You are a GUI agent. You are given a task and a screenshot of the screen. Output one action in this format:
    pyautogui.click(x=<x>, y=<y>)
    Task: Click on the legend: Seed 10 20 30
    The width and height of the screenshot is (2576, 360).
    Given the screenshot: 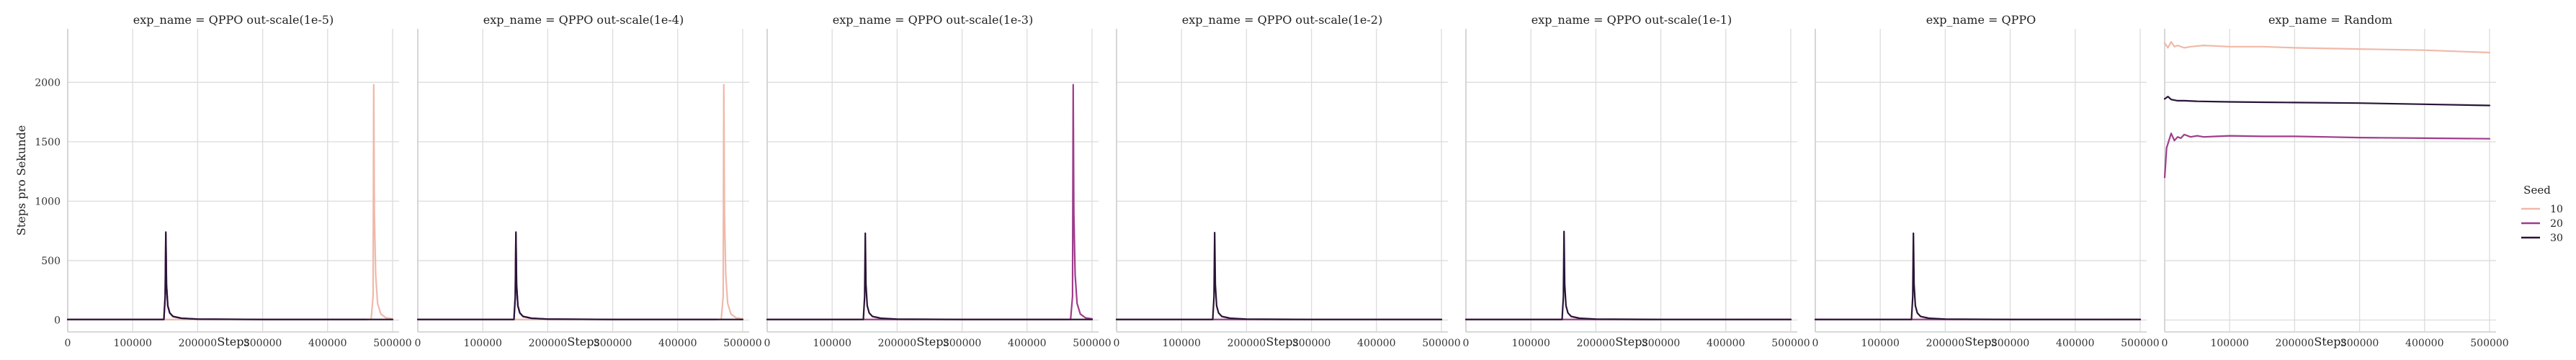 What is the action you would take?
    pyautogui.click(x=2542, y=214)
    